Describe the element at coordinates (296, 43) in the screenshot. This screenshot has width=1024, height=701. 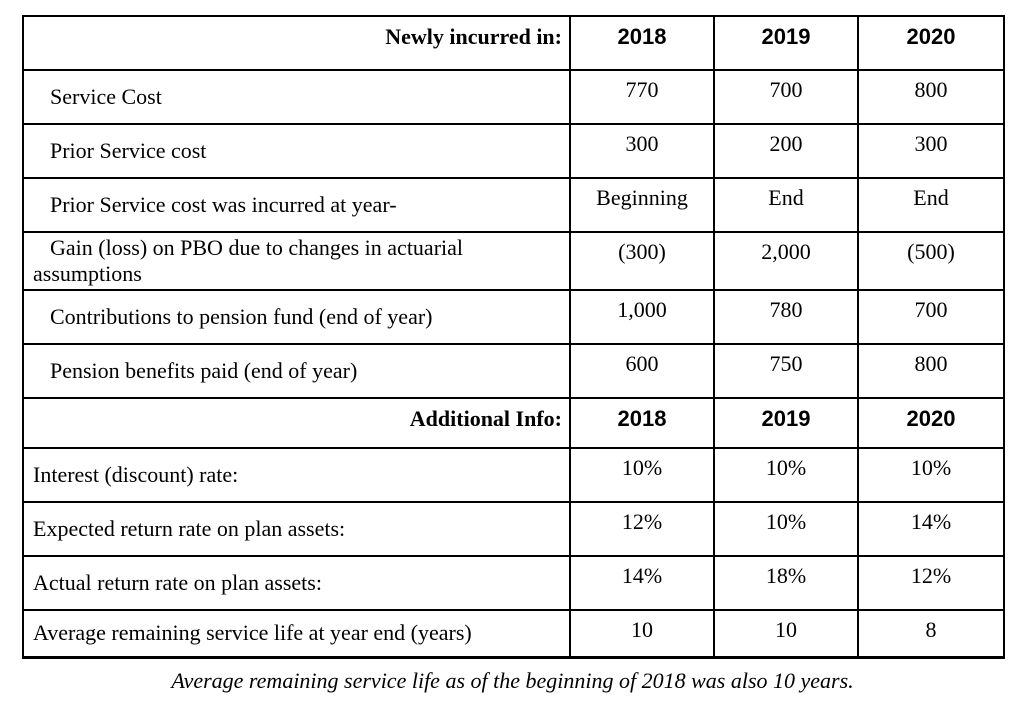
I see `section1-header-cell: Newly incurred in:` at that location.